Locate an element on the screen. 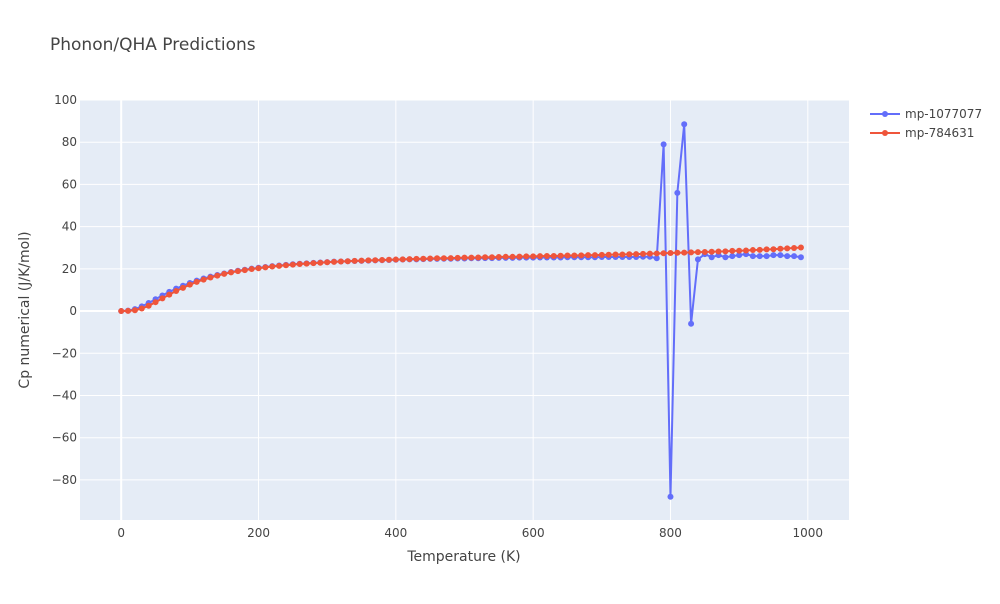 The height and width of the screenshot is (604, 1000). x-tick-label: 200 is located at coordinates (258, 533).